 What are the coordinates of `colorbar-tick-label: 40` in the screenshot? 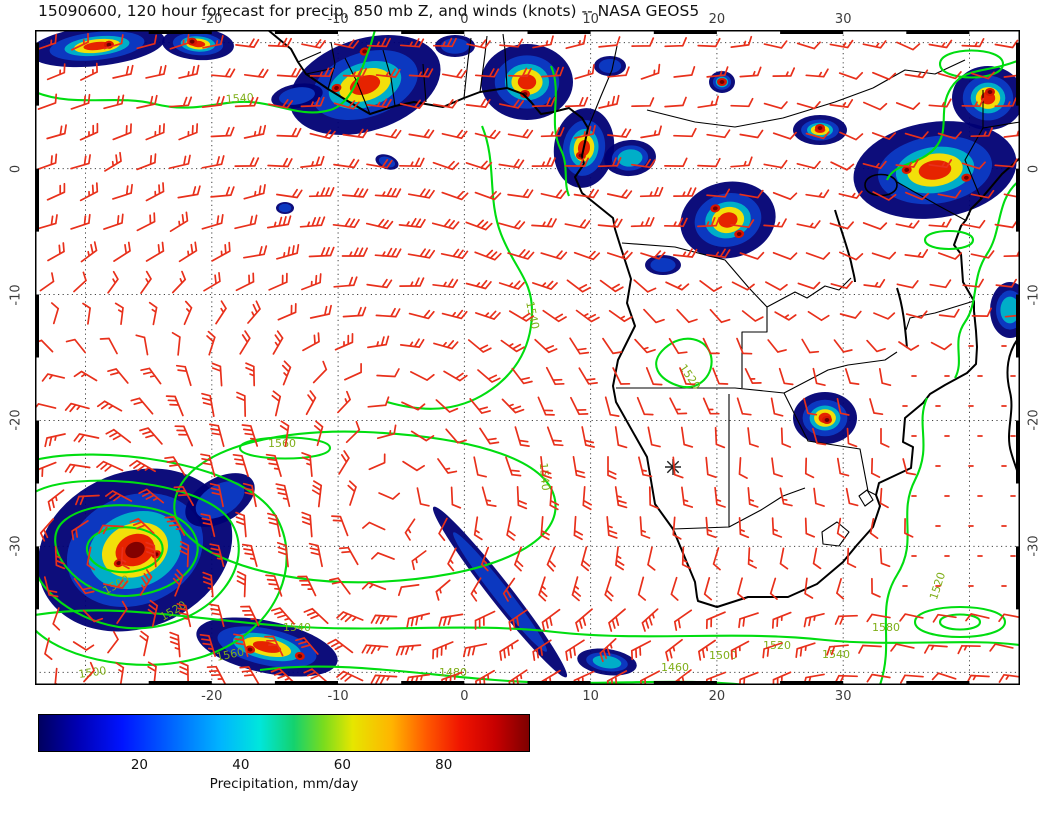 It's located at (241, 765).